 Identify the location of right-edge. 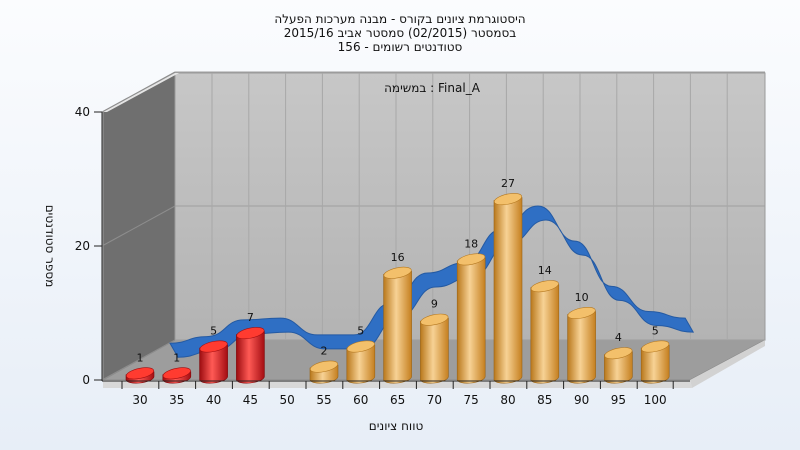
(727, 364).